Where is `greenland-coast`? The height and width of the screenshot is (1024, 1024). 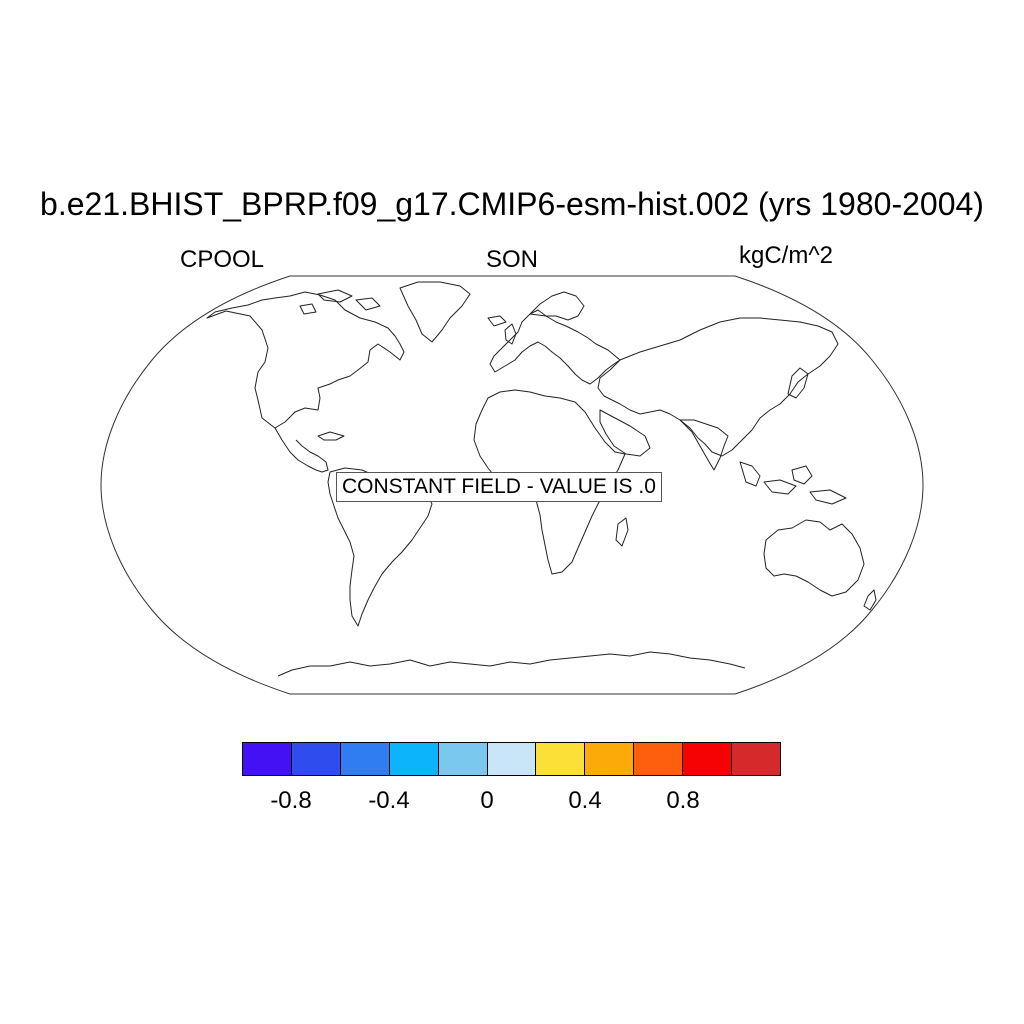 greenland-coast is located at coordinates (435, 312).